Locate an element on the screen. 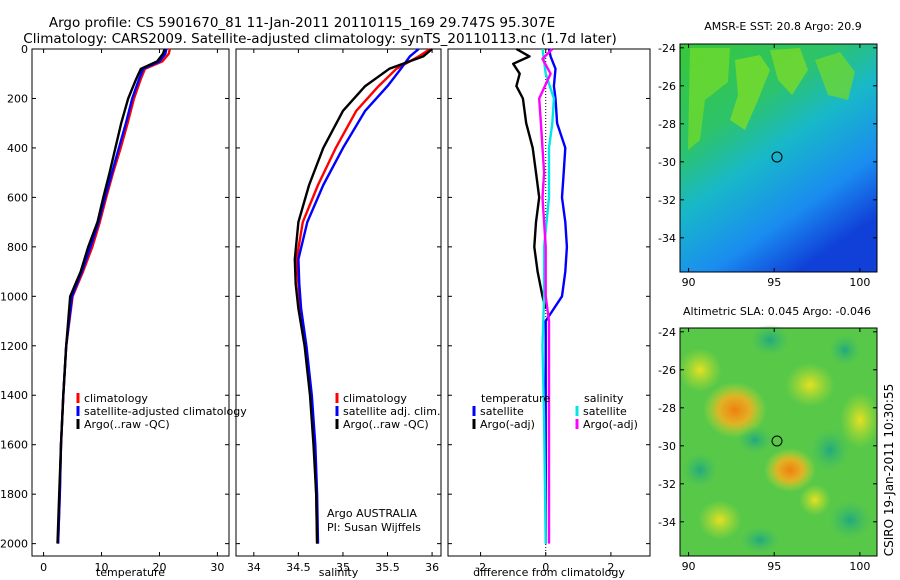  y-tick-label: 1400 is located at coordinates (14, 395).